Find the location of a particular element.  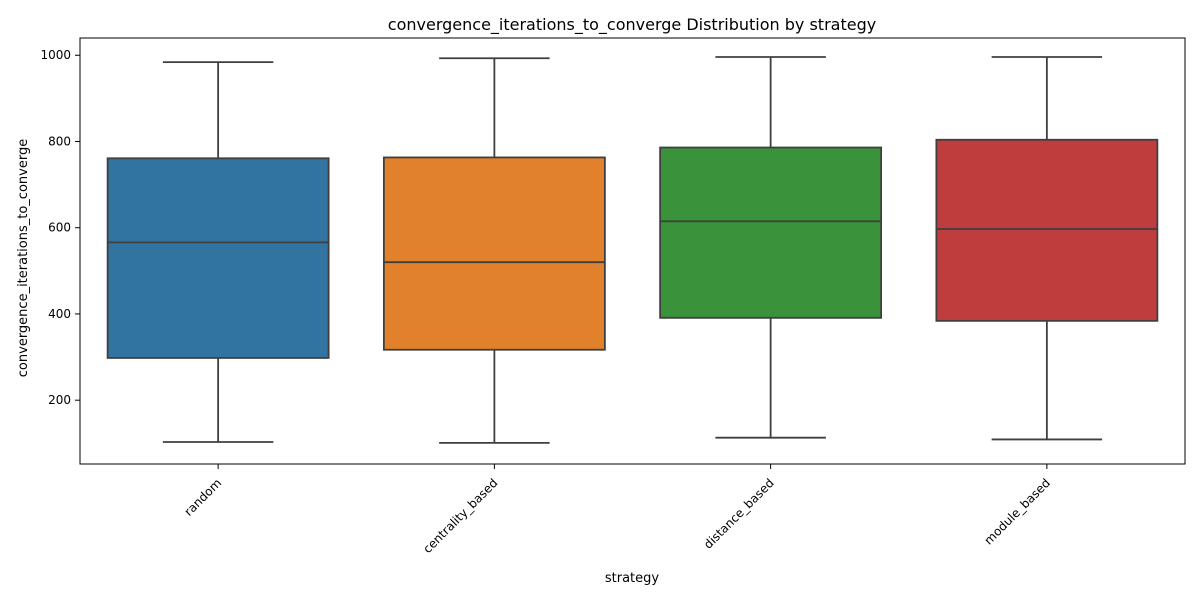

x-axis-label: strategy is located at coordinates (632, 578).